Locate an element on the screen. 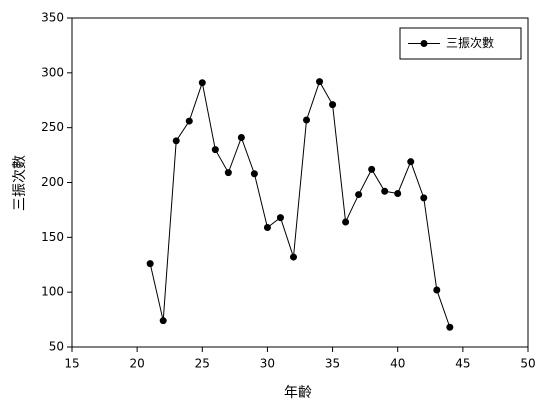 The width and height of the screenshot is (547, 414). legend-label: 三振次數 is located at coordinates (470, 43).